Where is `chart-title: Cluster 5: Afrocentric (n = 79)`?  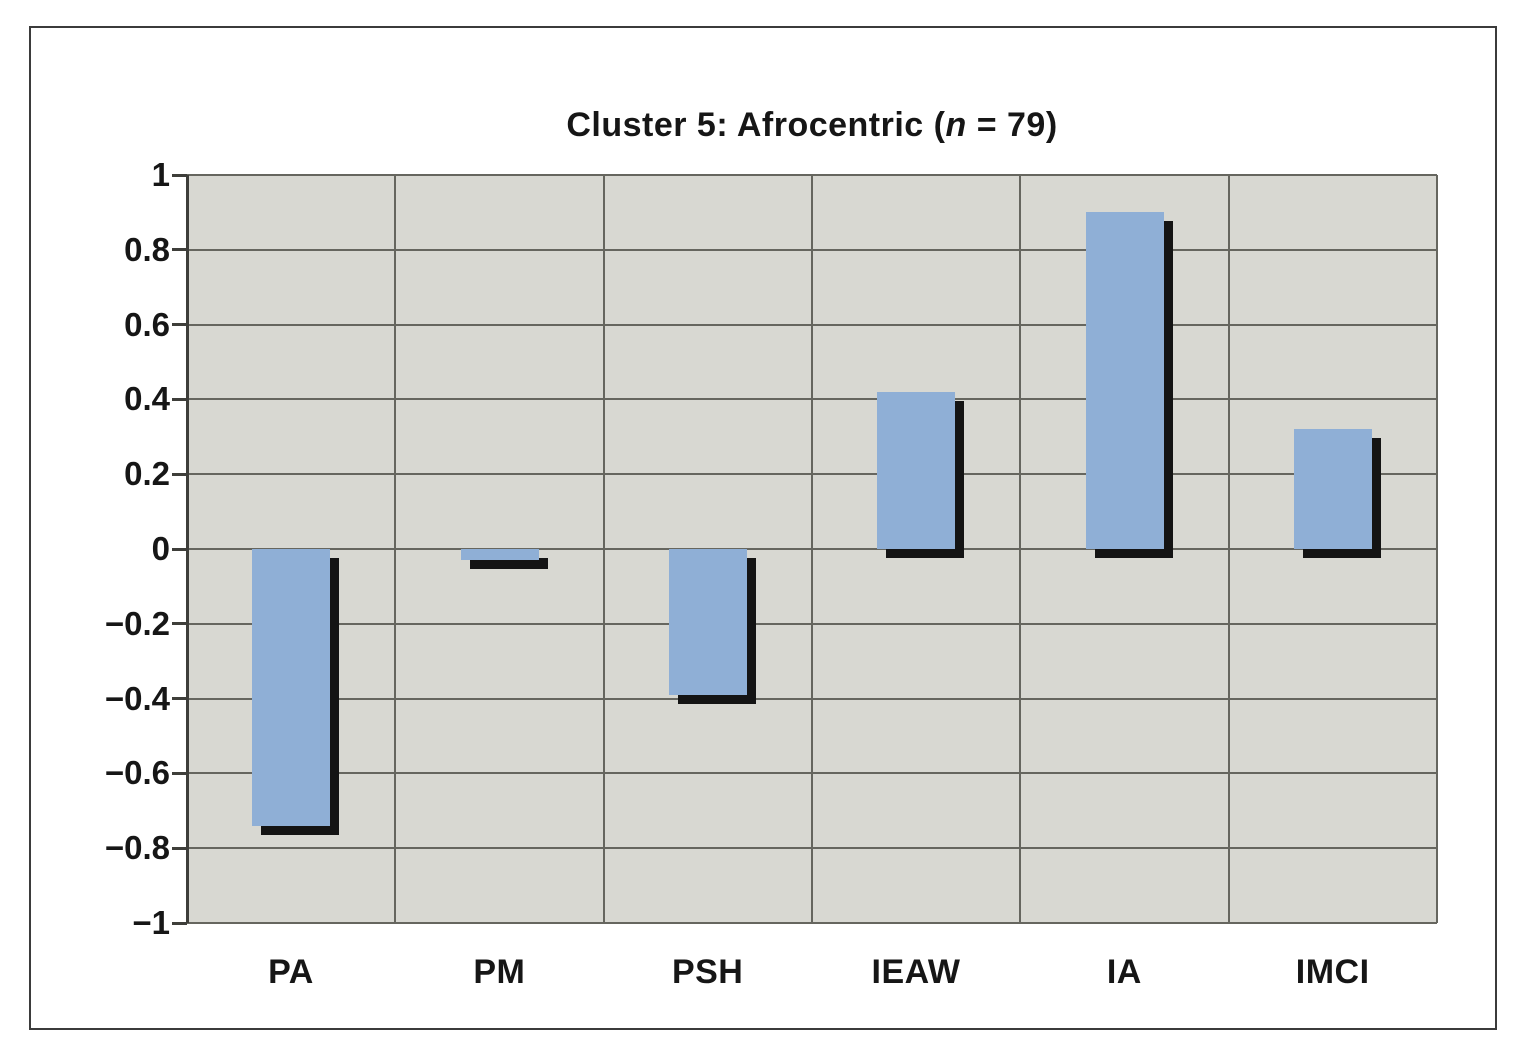
chart-title: Cluster 5: Afrocentric (n = 79) is located at coordinates (812, 125).